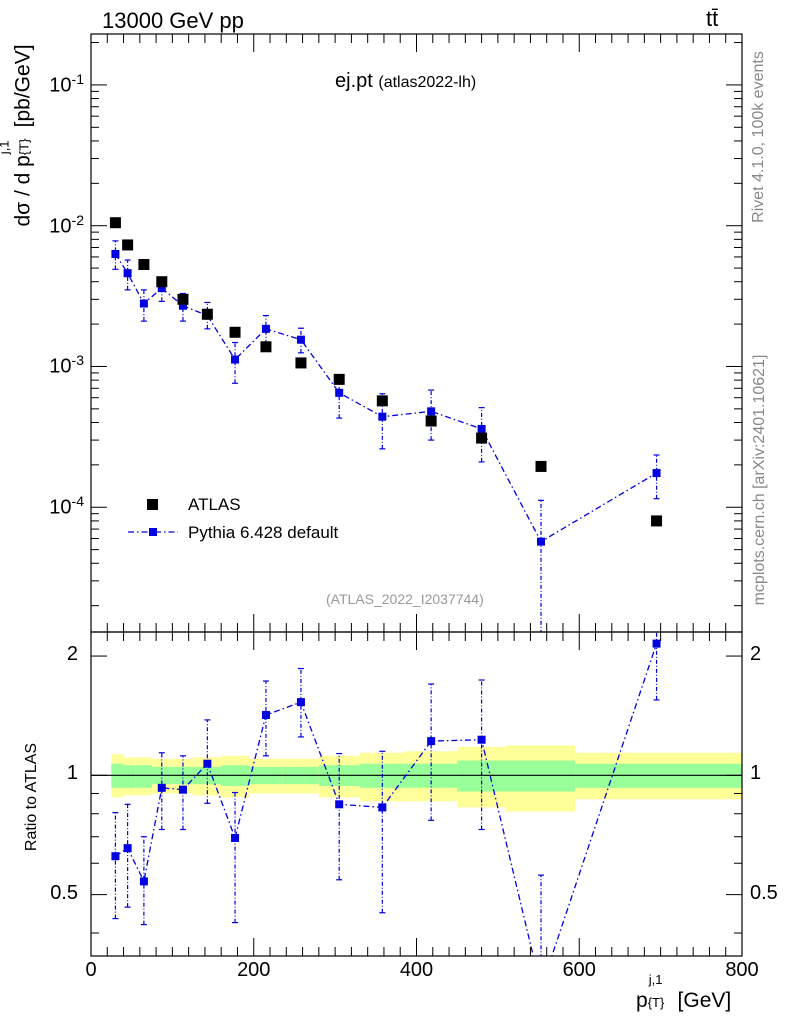 The width and height of the screenshot is (786, 1024). What do you see at coordinates (405, 599) in the screenshot?
I see `analysis-watermark: (ATLAS_2022_I2037744)` at bounding box center [405, 599].